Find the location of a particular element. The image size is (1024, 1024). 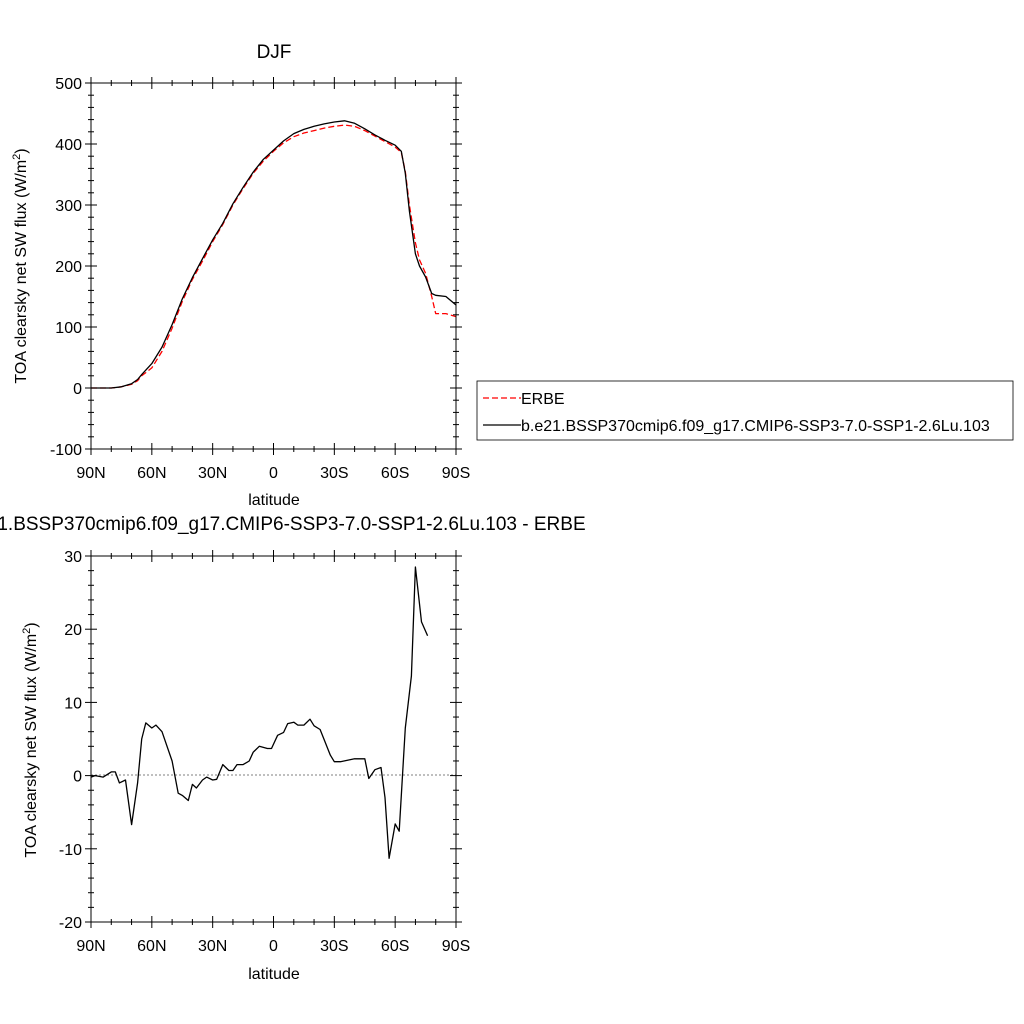

top-series-group is located at coordinates (274, 254).